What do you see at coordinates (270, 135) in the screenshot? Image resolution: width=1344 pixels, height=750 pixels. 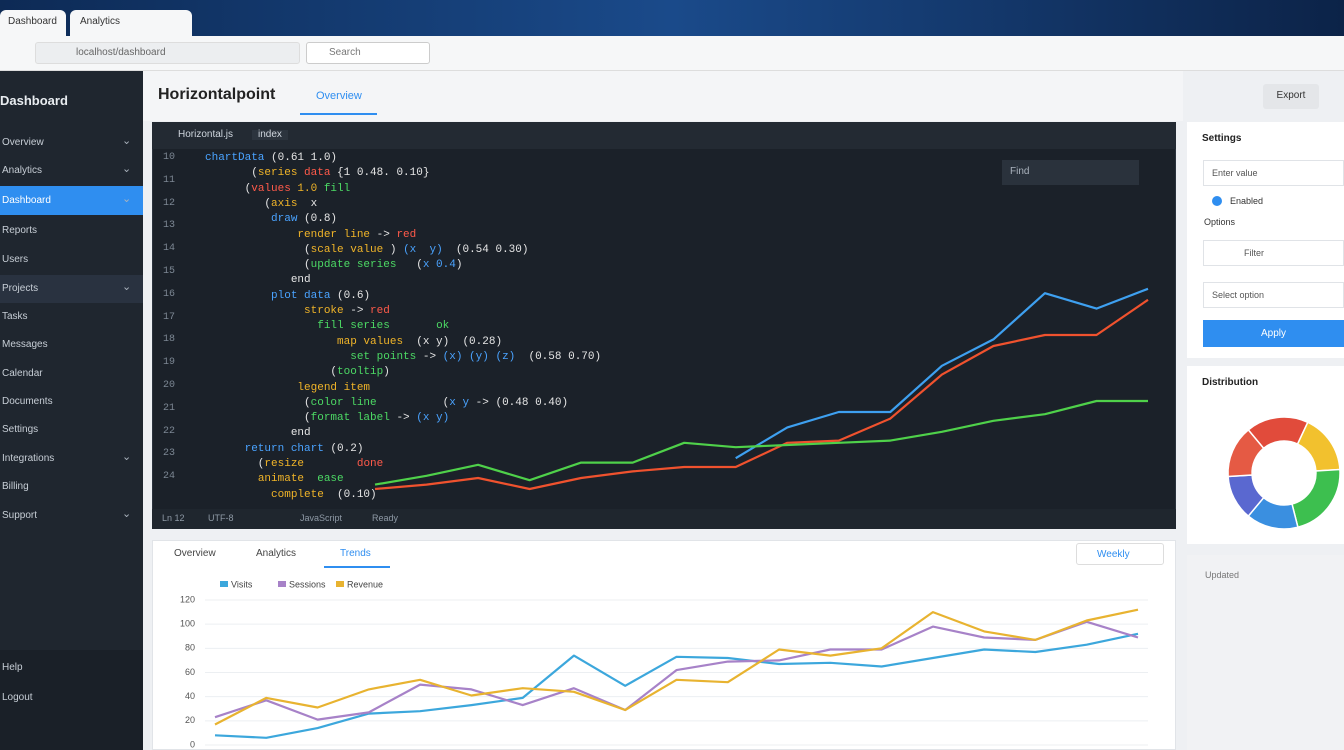 I see `editor-tab: index` at bounding box center [270, 135].